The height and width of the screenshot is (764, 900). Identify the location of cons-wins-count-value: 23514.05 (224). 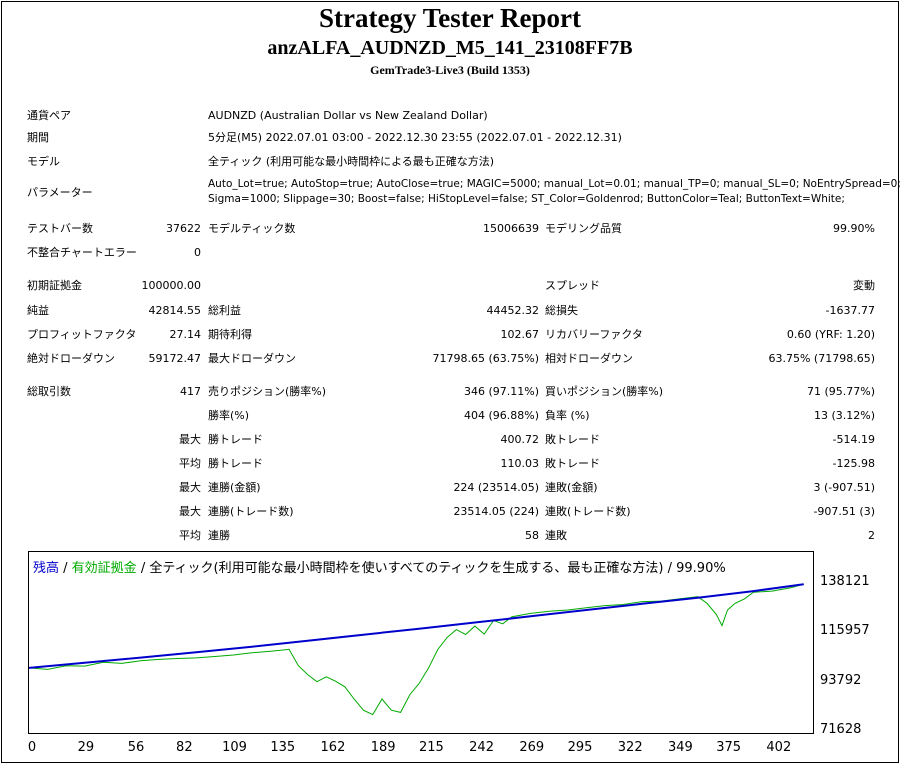
(496, 511).